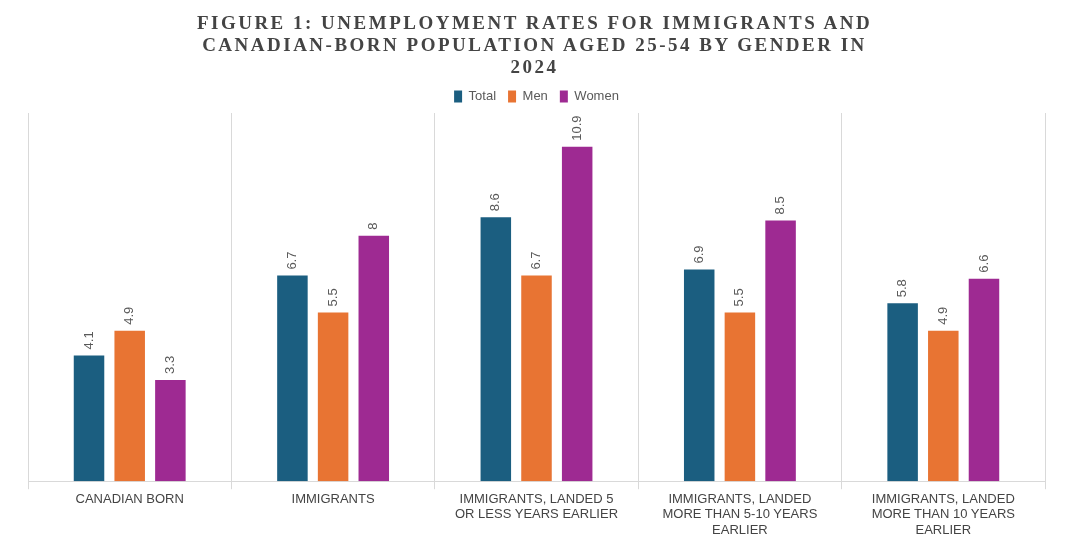 This screenshot has width=1069, height=548. I want to click on data-label: 5.8, so click(902, 288).